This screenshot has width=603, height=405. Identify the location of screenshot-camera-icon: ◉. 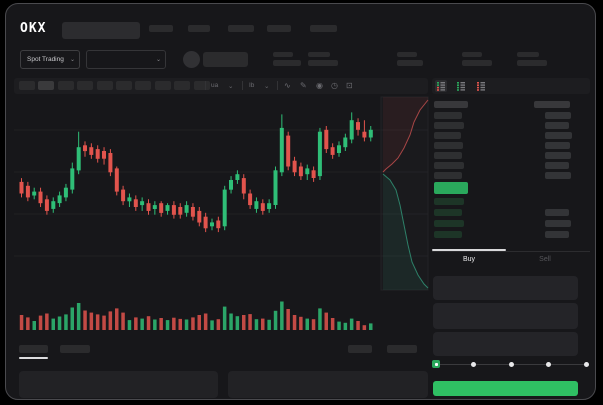
(319, 85).